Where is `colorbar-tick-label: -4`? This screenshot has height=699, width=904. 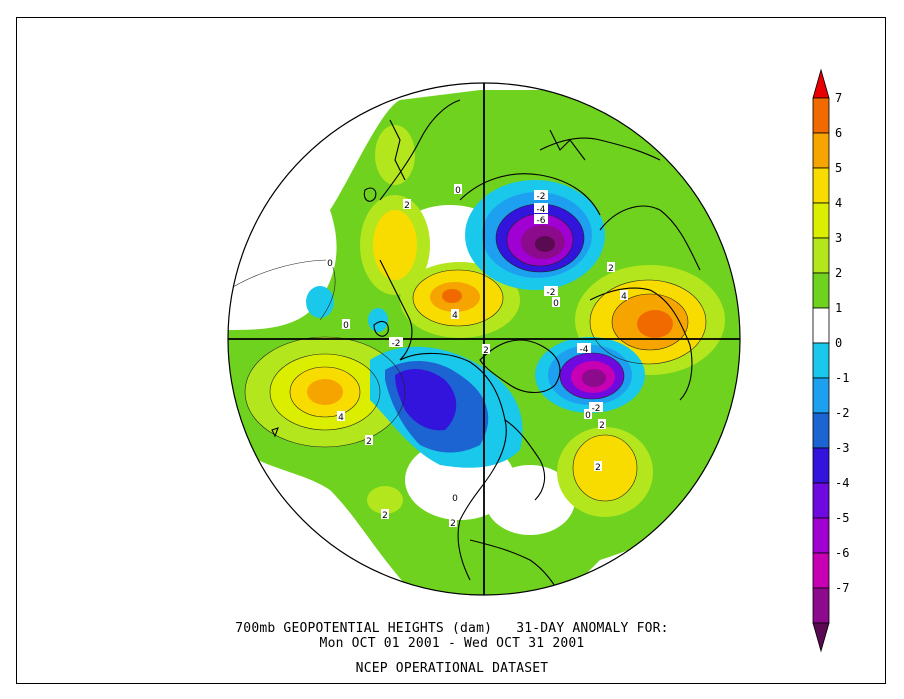
colorbar-tick-label: -4 is located at coordinates (842, 483).